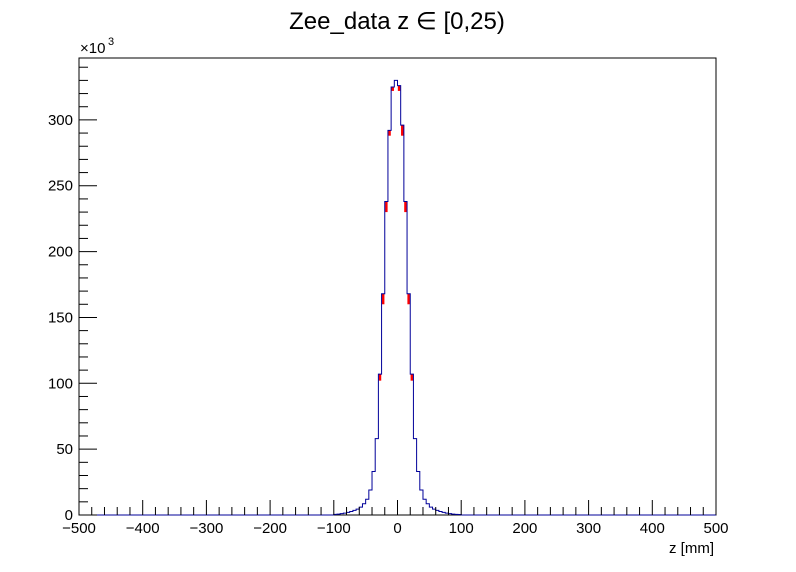 The height and width of the screenshot is (572, 796). What do you see at coordinates (79, 528) in the screenshot?
I see `x-tick-label: −500` at bounding box center [79, 528].